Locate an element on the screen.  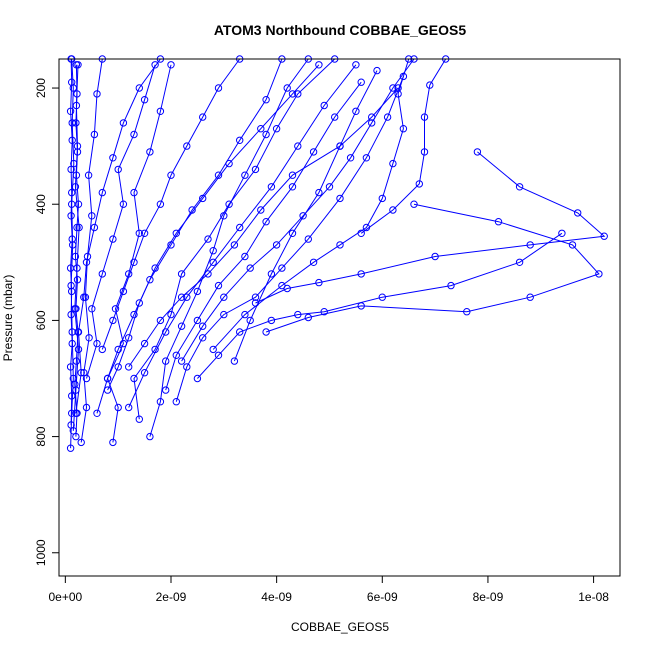
y-tick-label: 400 is located at coordinates (41, 204).